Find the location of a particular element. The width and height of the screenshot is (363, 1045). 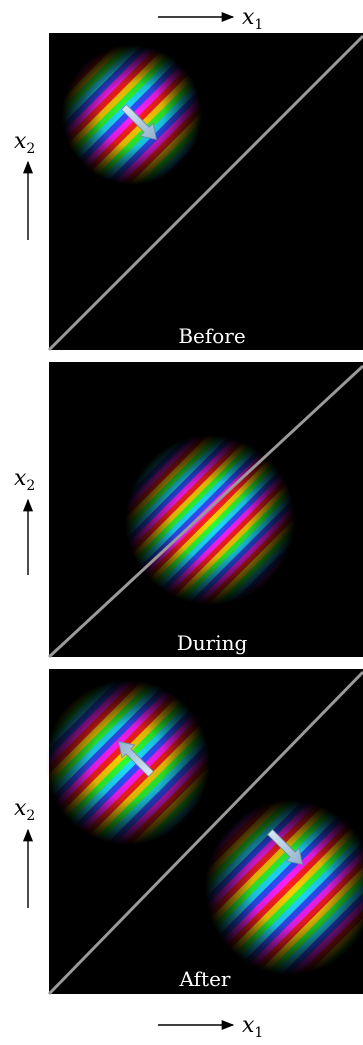

panel-after-y-axis: x2 is located at coordinates (24, 852).